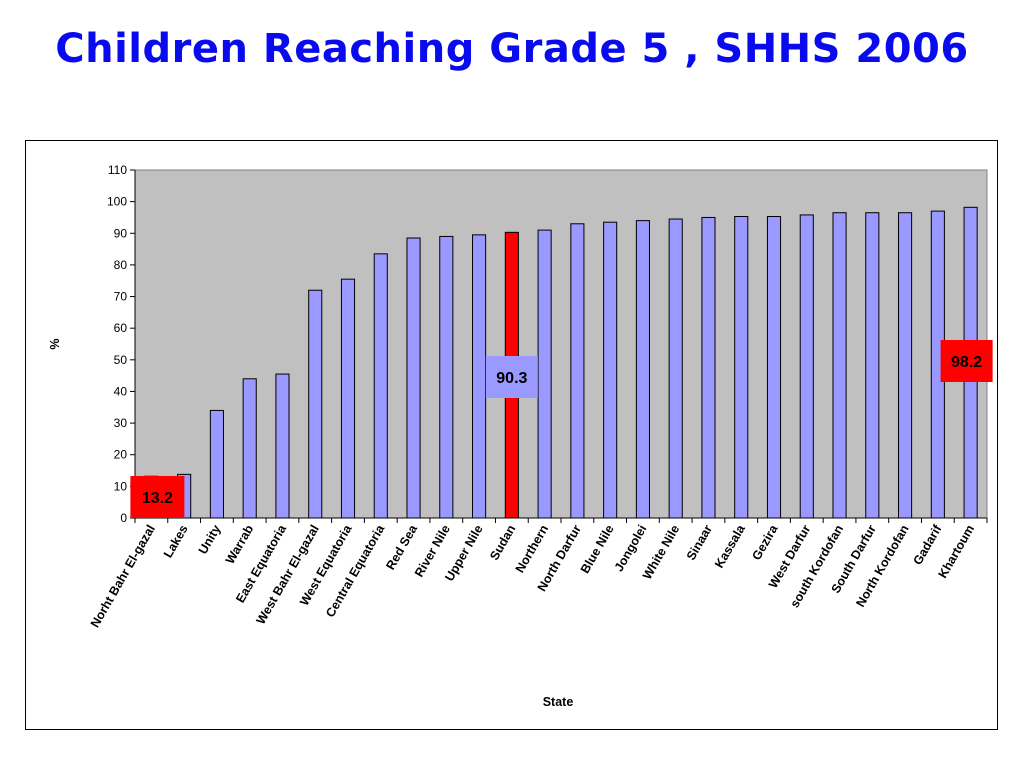 The image size is (1024, 768). I want to click on bar-central-equatoria, so click(380, 386).